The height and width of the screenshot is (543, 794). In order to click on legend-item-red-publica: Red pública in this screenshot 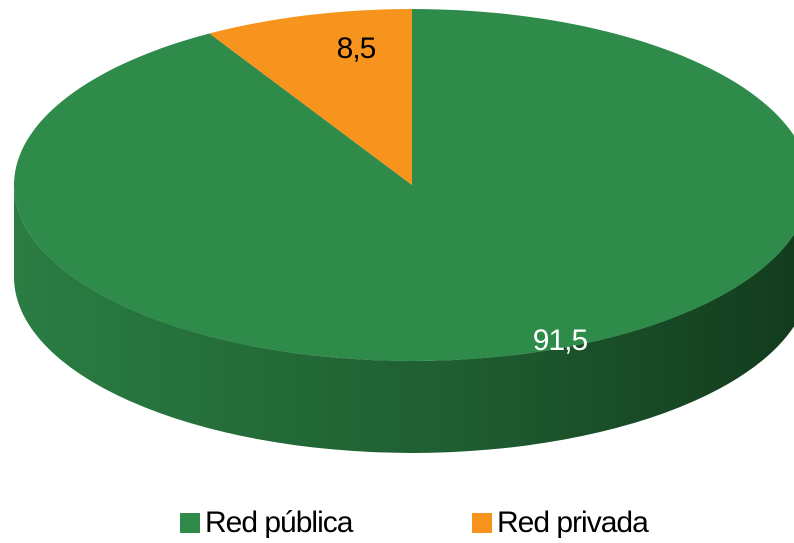, I will do `click(266, 523)`.